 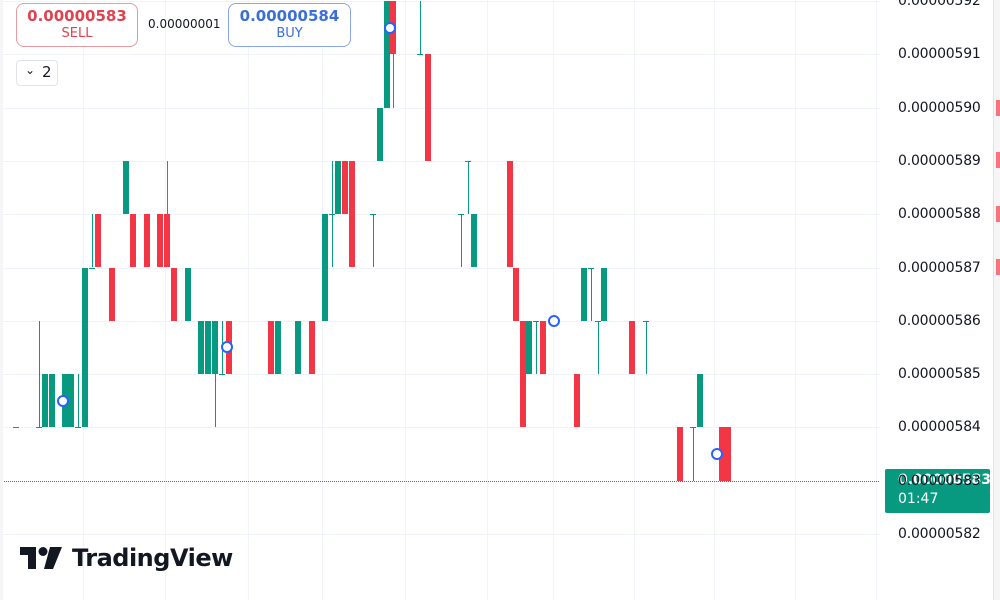 What do you see at coordinates (939, 160) in the screenshot?
I see `price-tick-label: 0.00000589` at bounding box center [939, 160].